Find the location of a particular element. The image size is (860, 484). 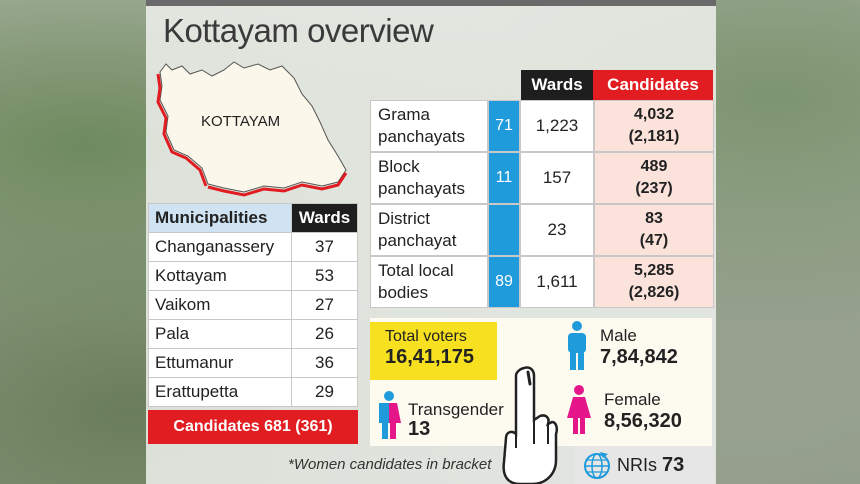

municipality-name: Pala is located at coordinates (220, 334).